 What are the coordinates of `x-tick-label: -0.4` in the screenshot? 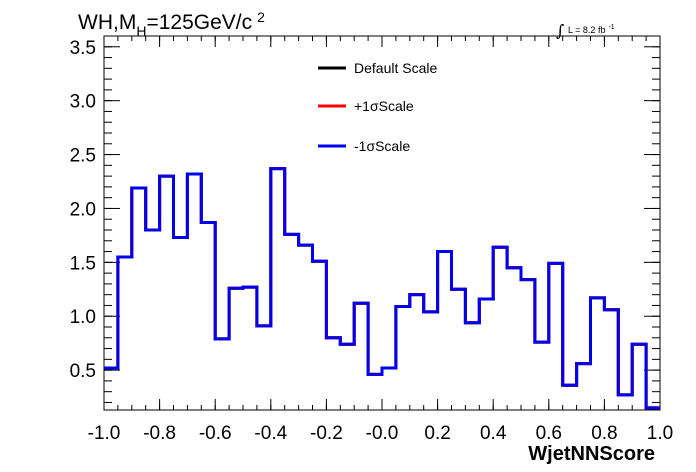 It's located at (270, 433).